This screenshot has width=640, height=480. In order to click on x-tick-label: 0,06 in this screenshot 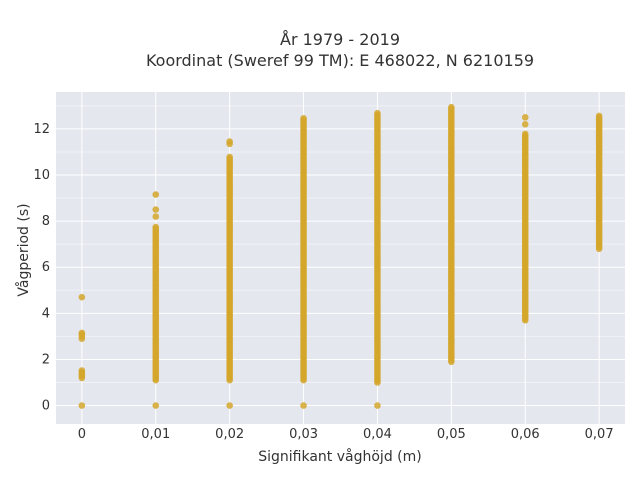, I will do `click(525, 434)`.